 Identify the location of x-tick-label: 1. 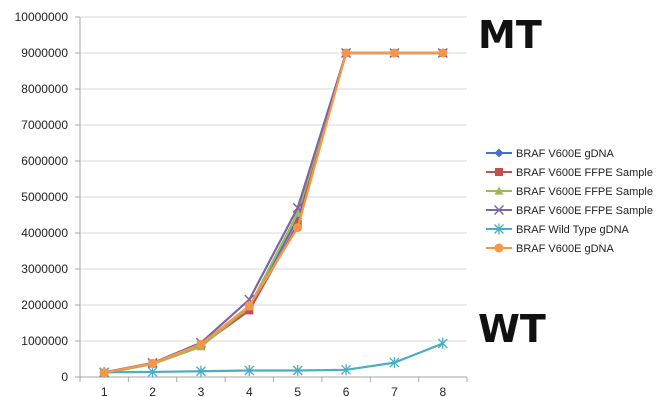
(104, 391).